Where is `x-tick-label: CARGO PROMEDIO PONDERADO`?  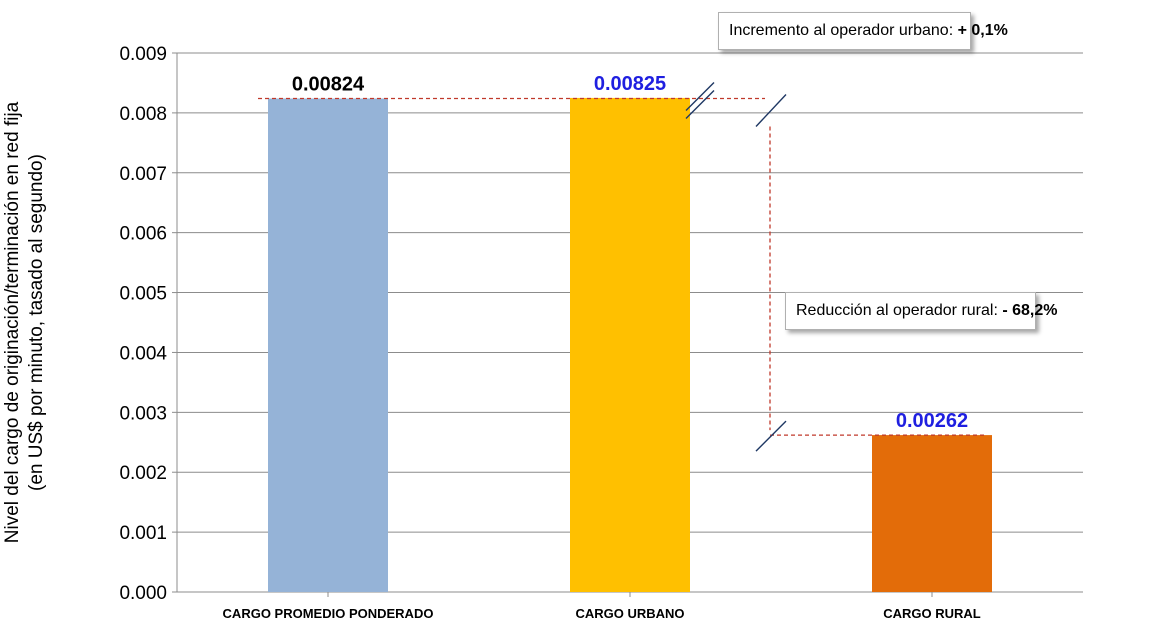 x-tick-label: CARGO PROMEDIO PONDERADO is located at coordinates (328, 613).